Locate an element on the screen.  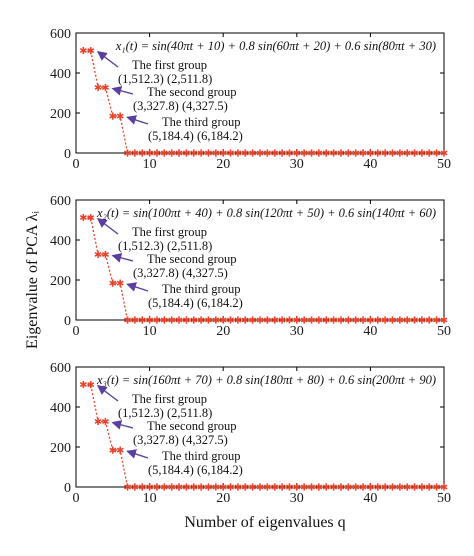
x-axis-label: Number of eigenvalues q is located at coordinates (264, 522).